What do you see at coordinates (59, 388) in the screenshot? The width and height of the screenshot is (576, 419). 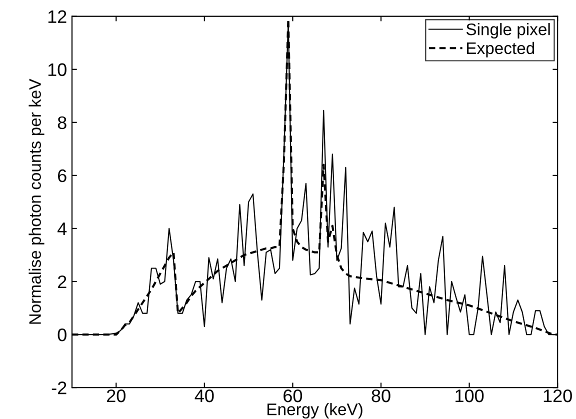 I see `y-tick-label: -2` at bounding box center [59, 388].